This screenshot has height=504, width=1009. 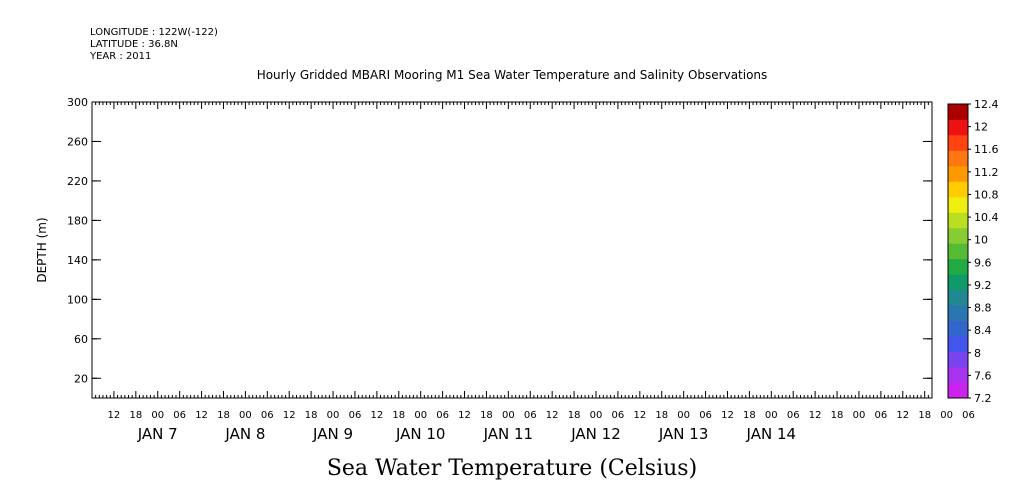 What do you see at coordinates (986, 217) in the screenshot?
I see `colorbar-tick-label: 10.4` at bounding box center [986, 217].